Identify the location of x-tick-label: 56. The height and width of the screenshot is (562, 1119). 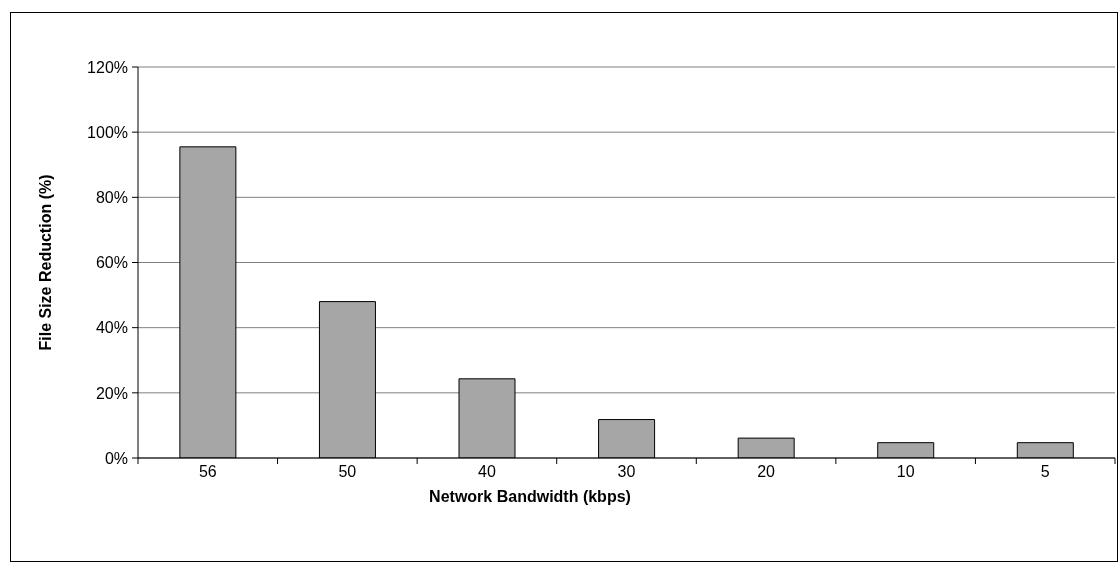
(207, 472).